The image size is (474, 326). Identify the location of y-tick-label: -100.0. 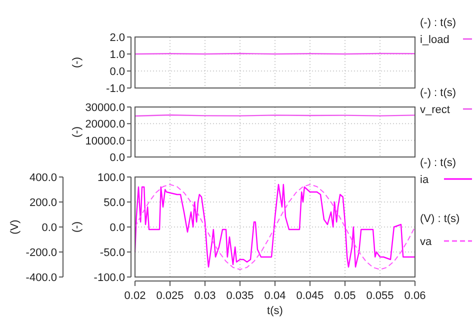
(109, 278).